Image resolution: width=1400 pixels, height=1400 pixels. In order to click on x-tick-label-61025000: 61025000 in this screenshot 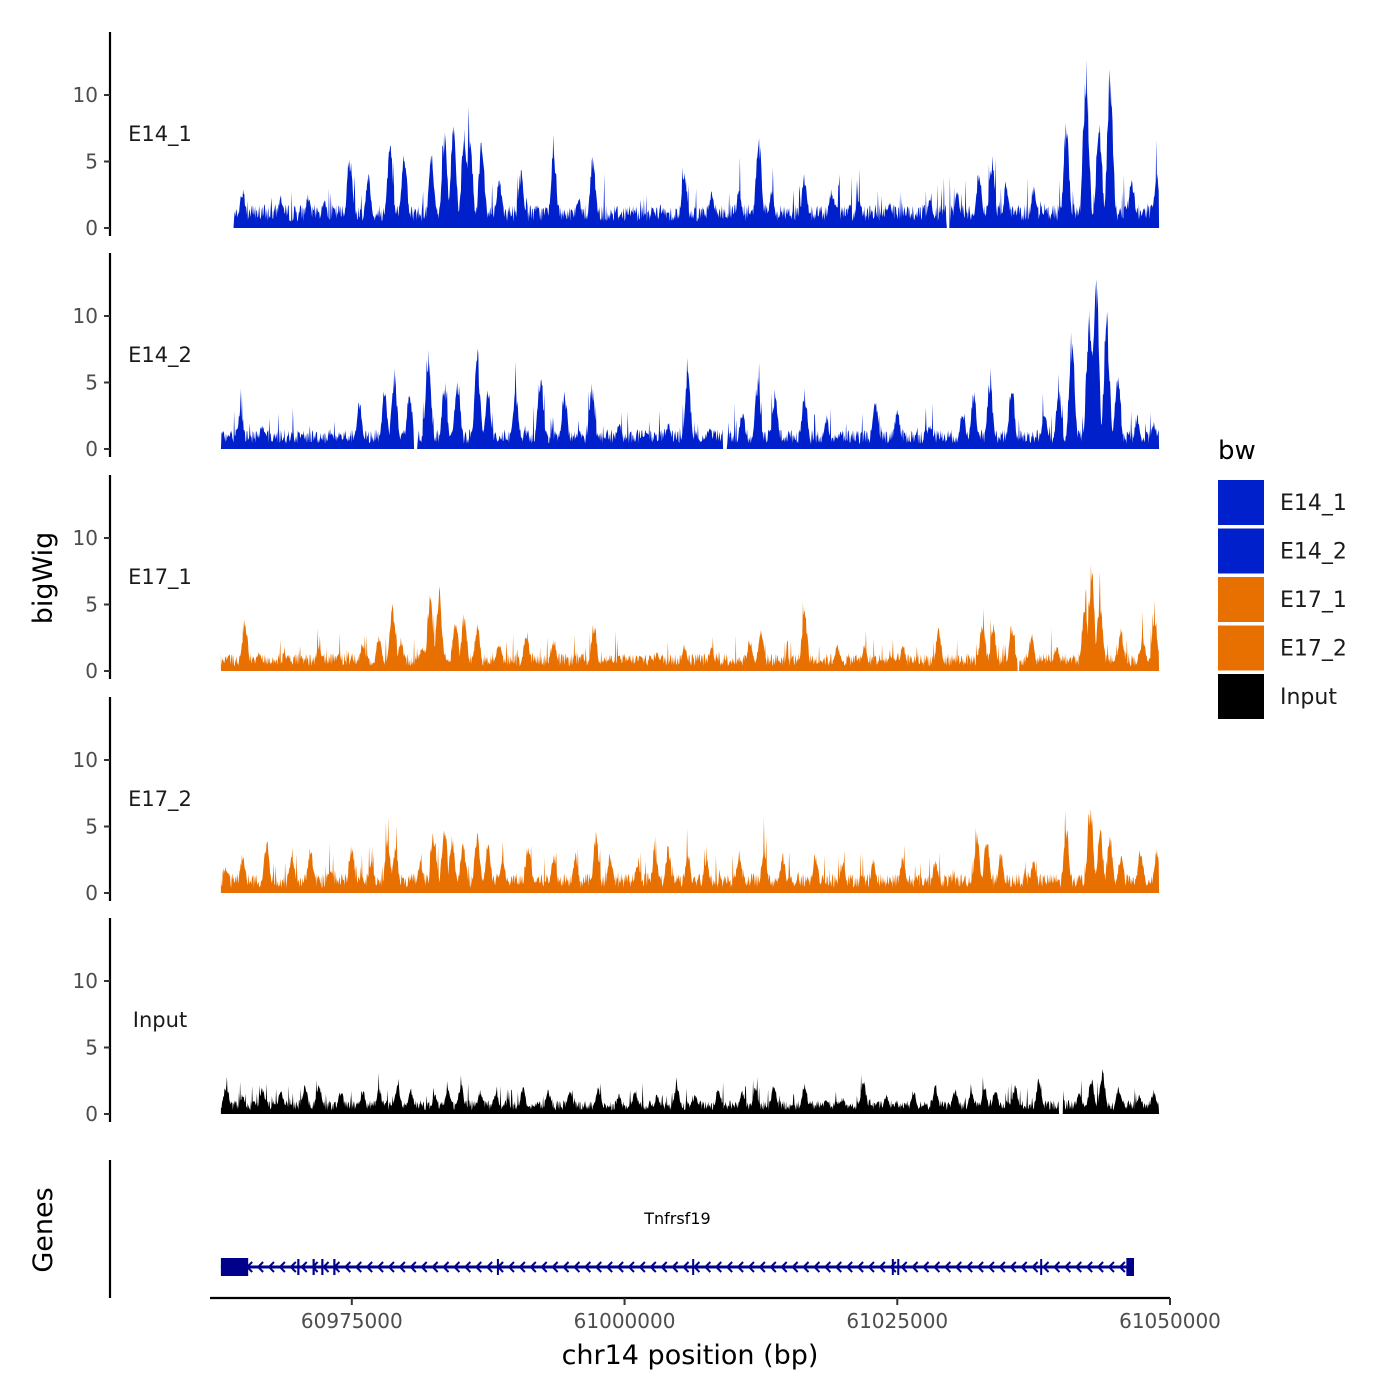, I will do `click(897, 1321)`.